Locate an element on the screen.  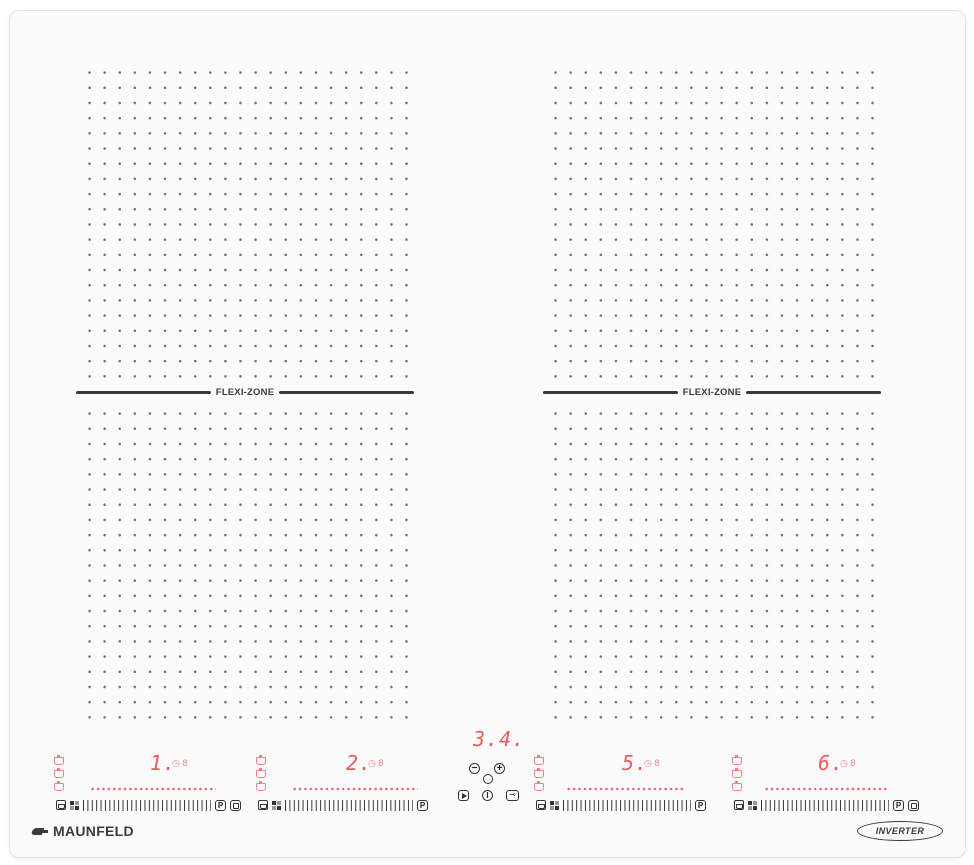
play-icon is located at coordinates (464, 795).